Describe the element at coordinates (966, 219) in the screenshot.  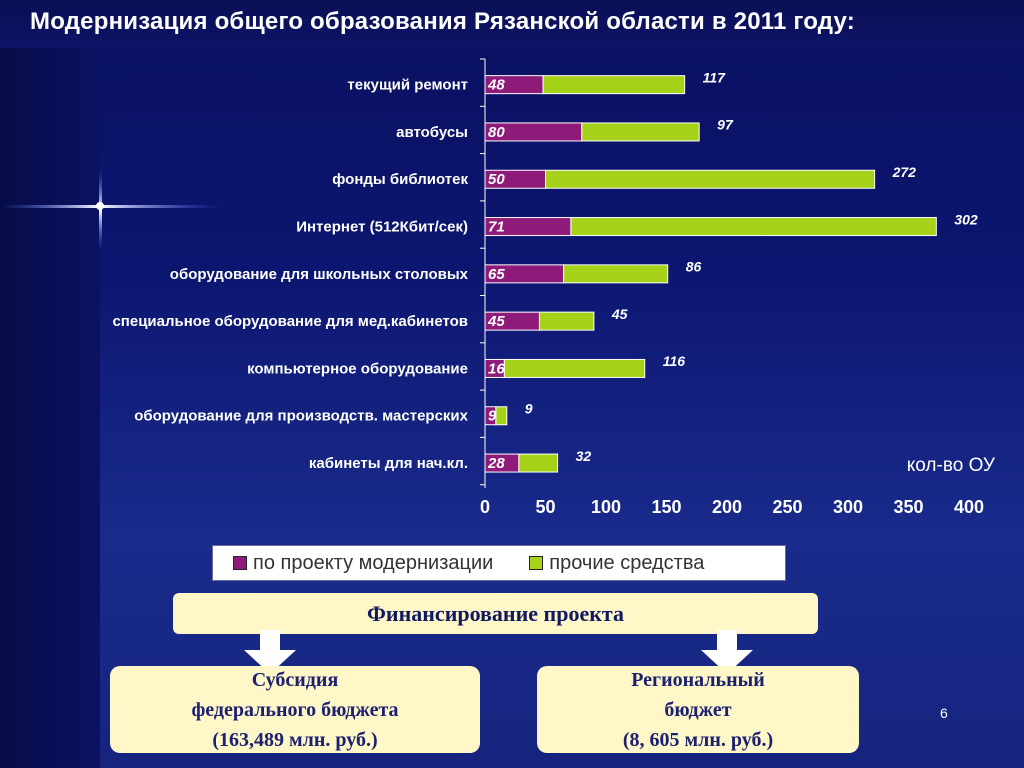
I see `data-label-other: 302` at that location.